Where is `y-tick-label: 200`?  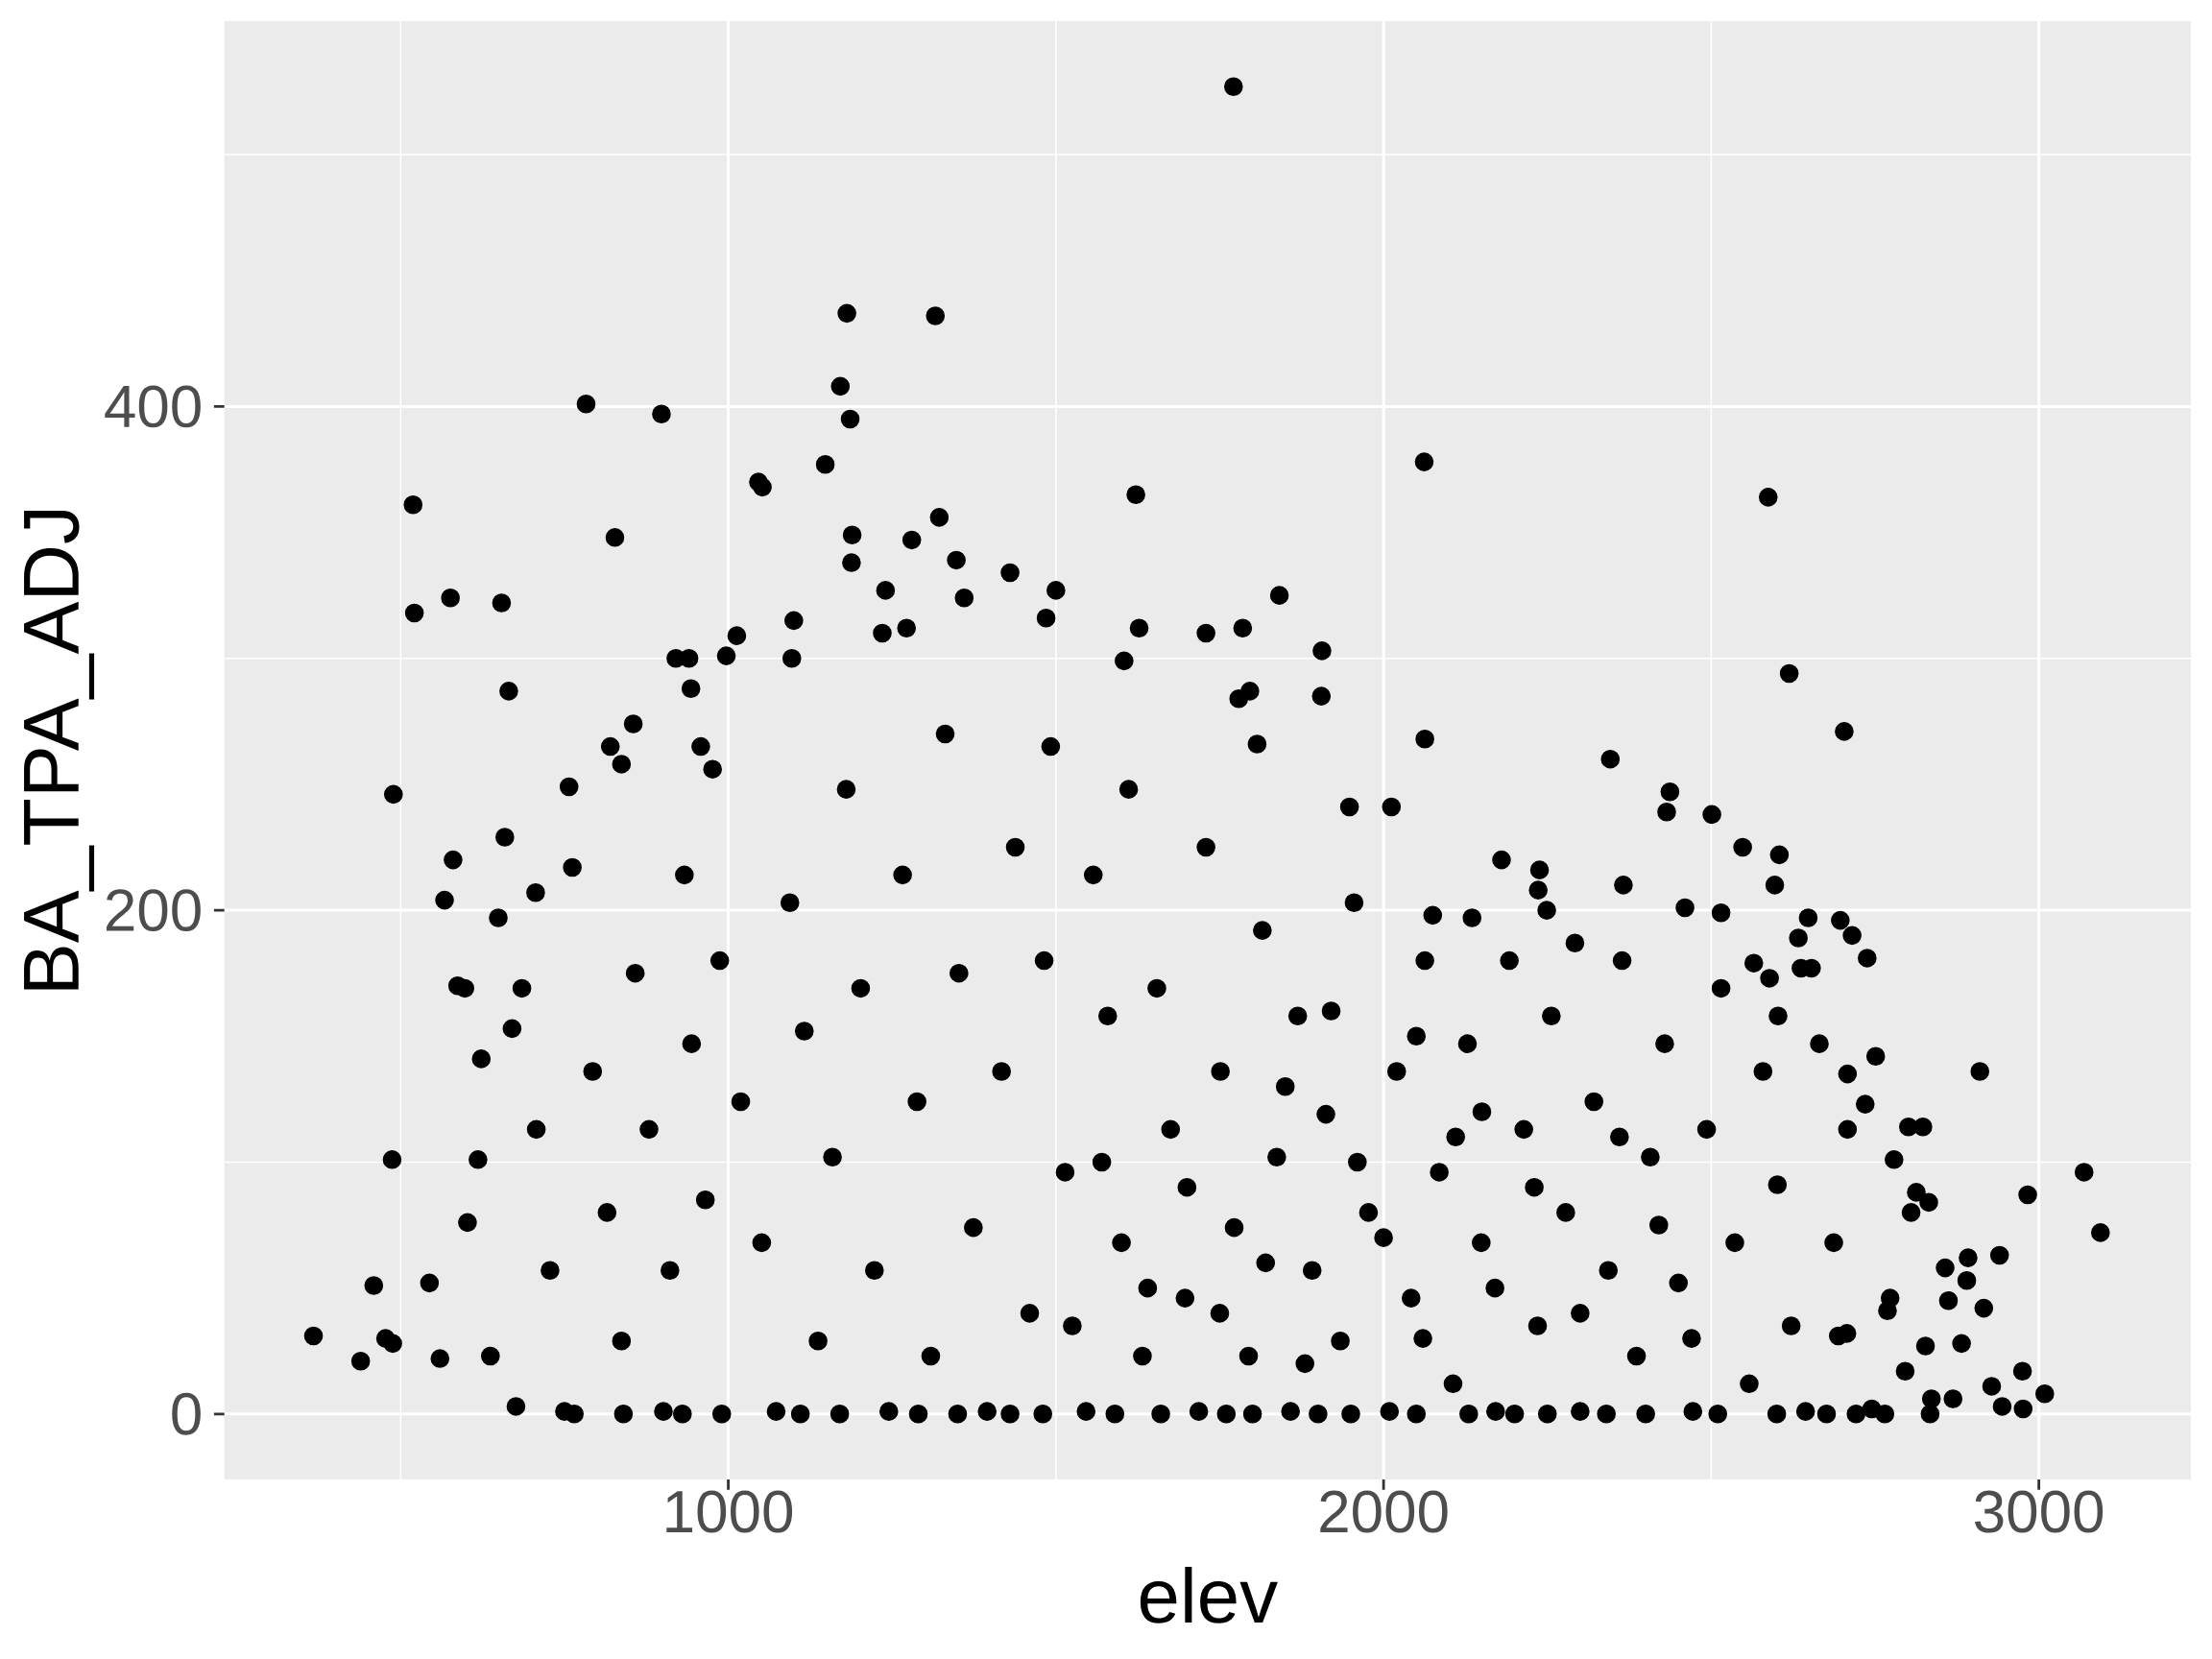
y-tick-label: 200 is located at coordinates (153, 910).